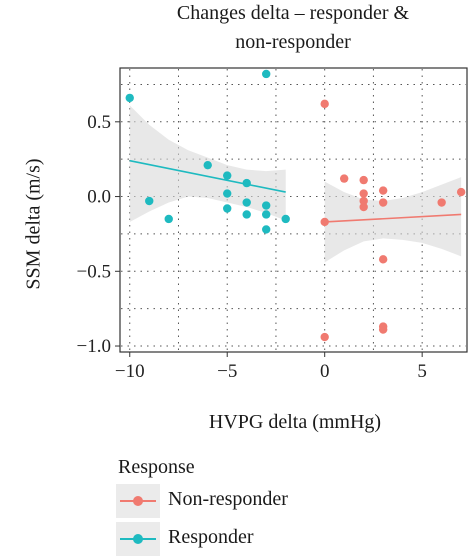 The width and height of the screenshot is (474, 557). I want to click on legend-dot-responder, so click(138, 539).